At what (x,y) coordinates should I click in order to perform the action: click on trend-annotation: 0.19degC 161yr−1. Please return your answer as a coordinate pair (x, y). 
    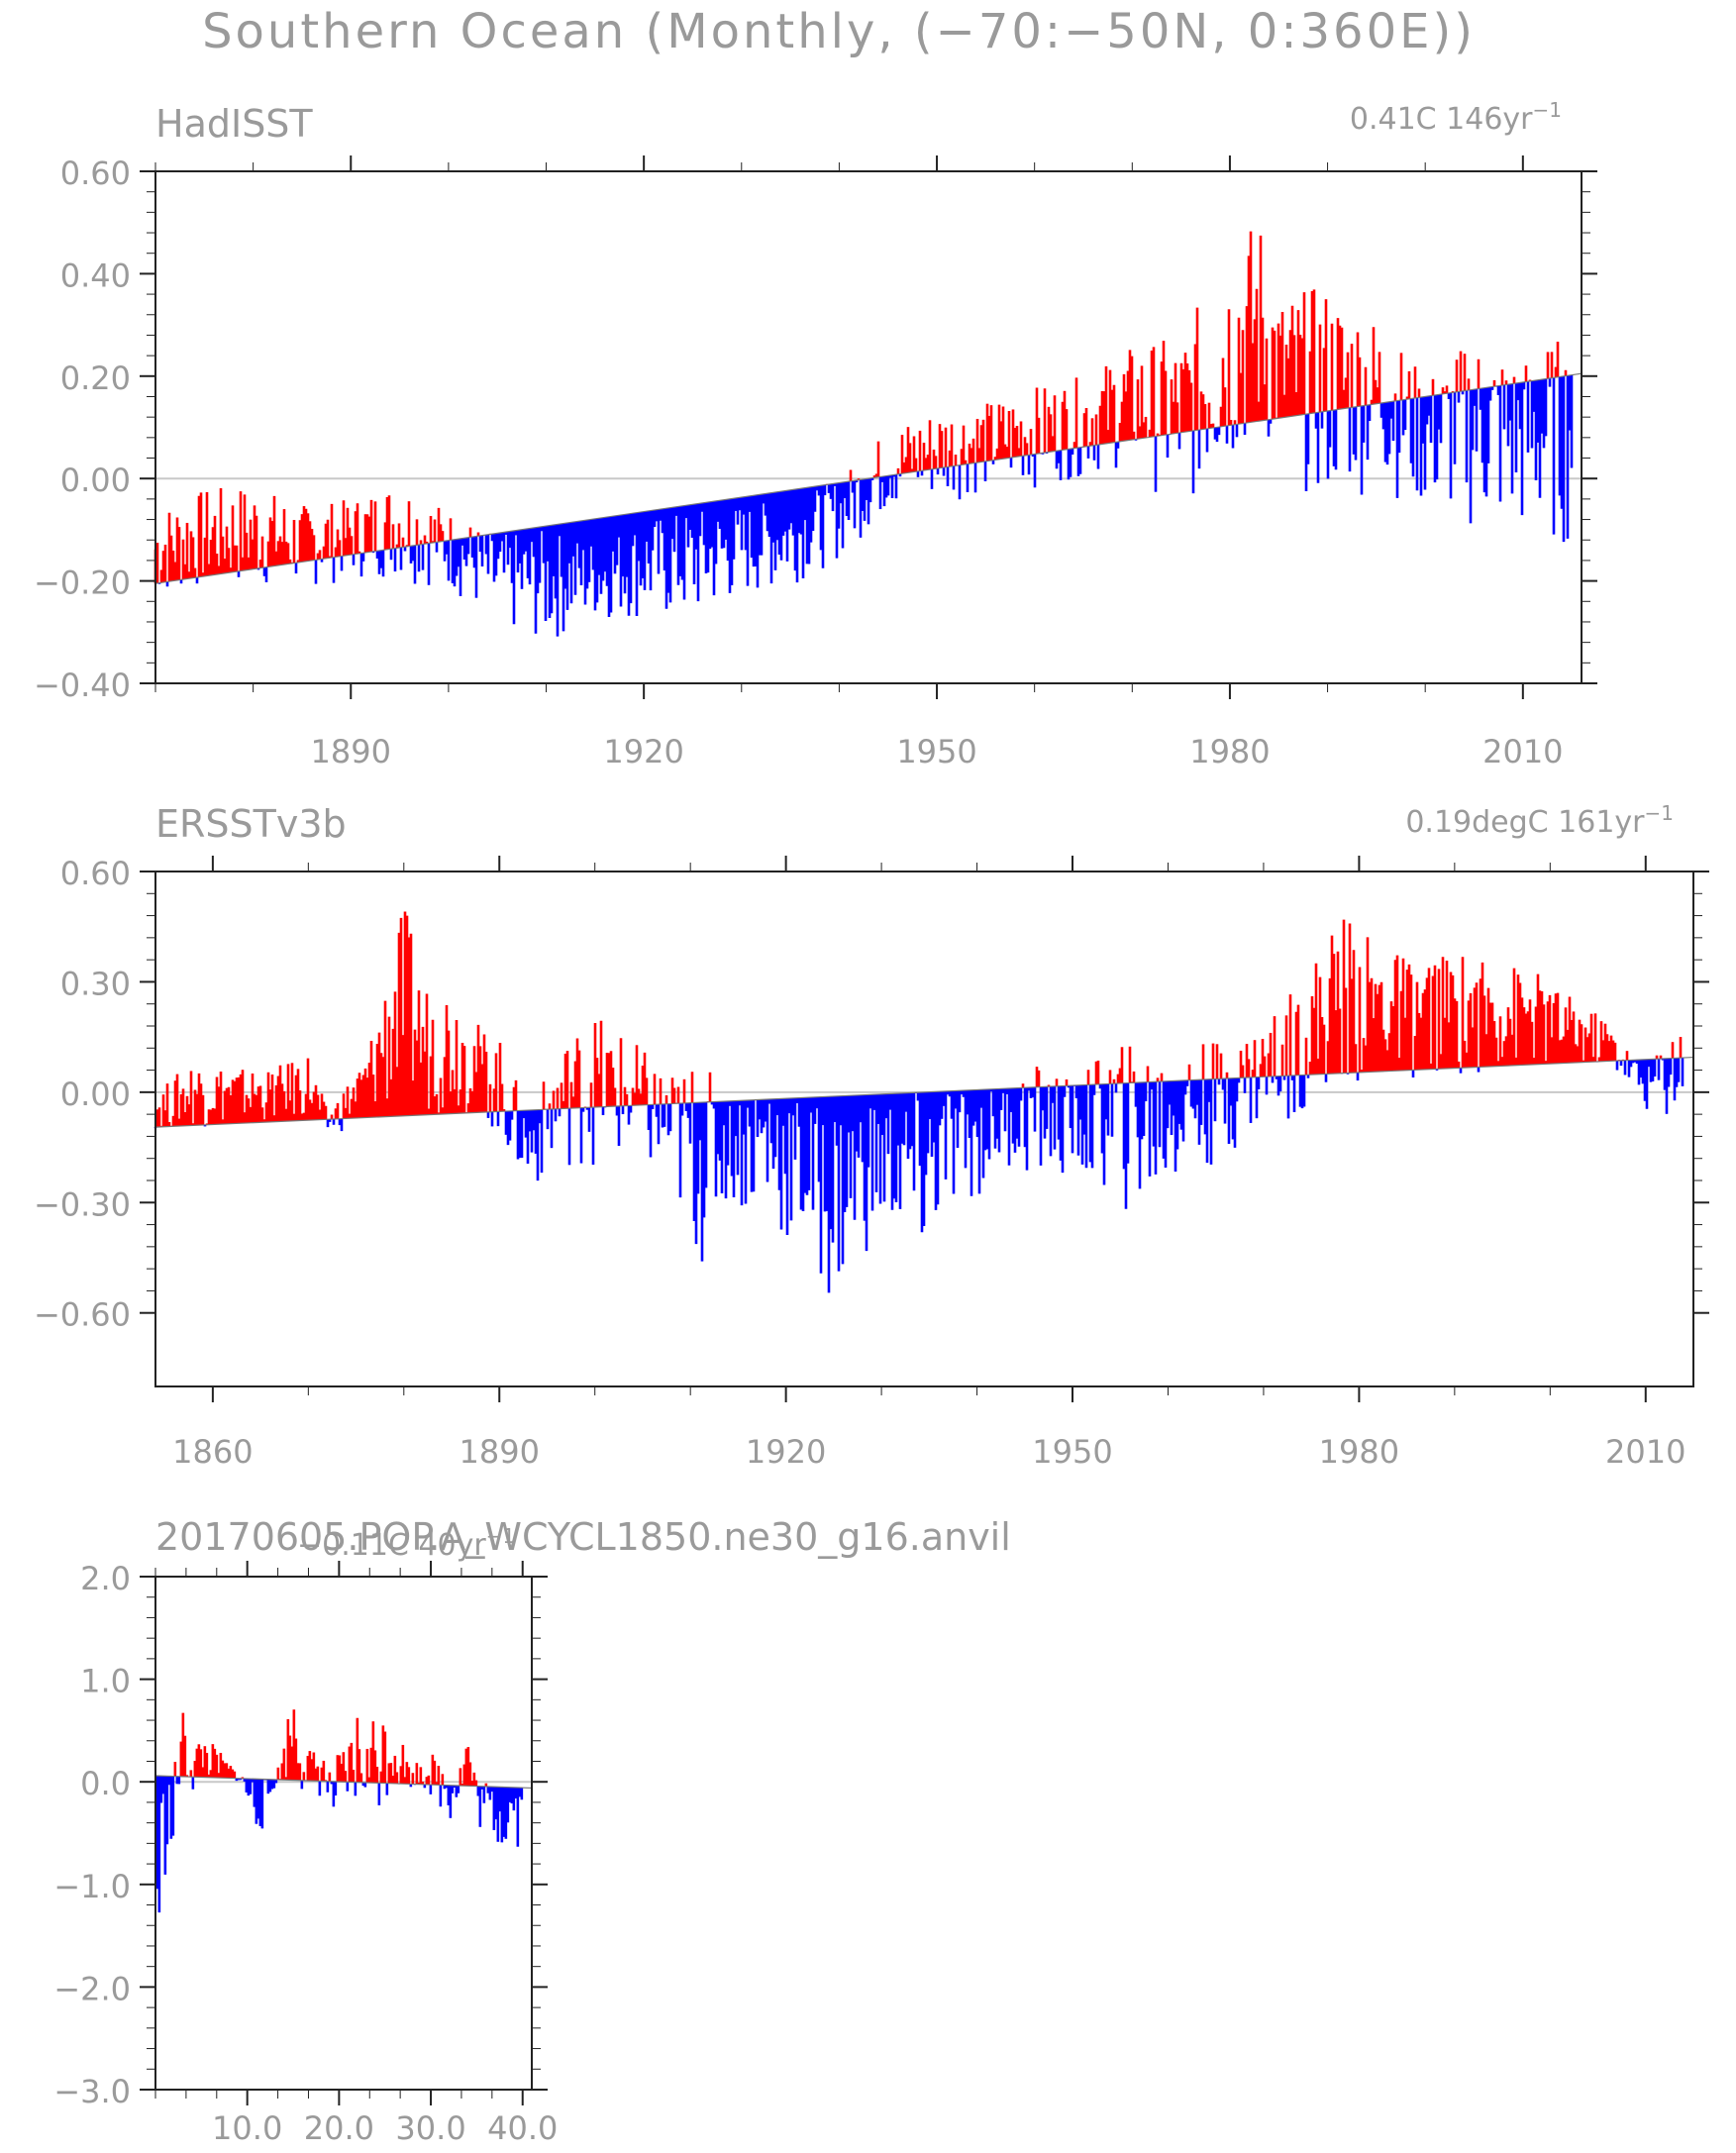
    Looking at the image, I should click on (1539, 820).